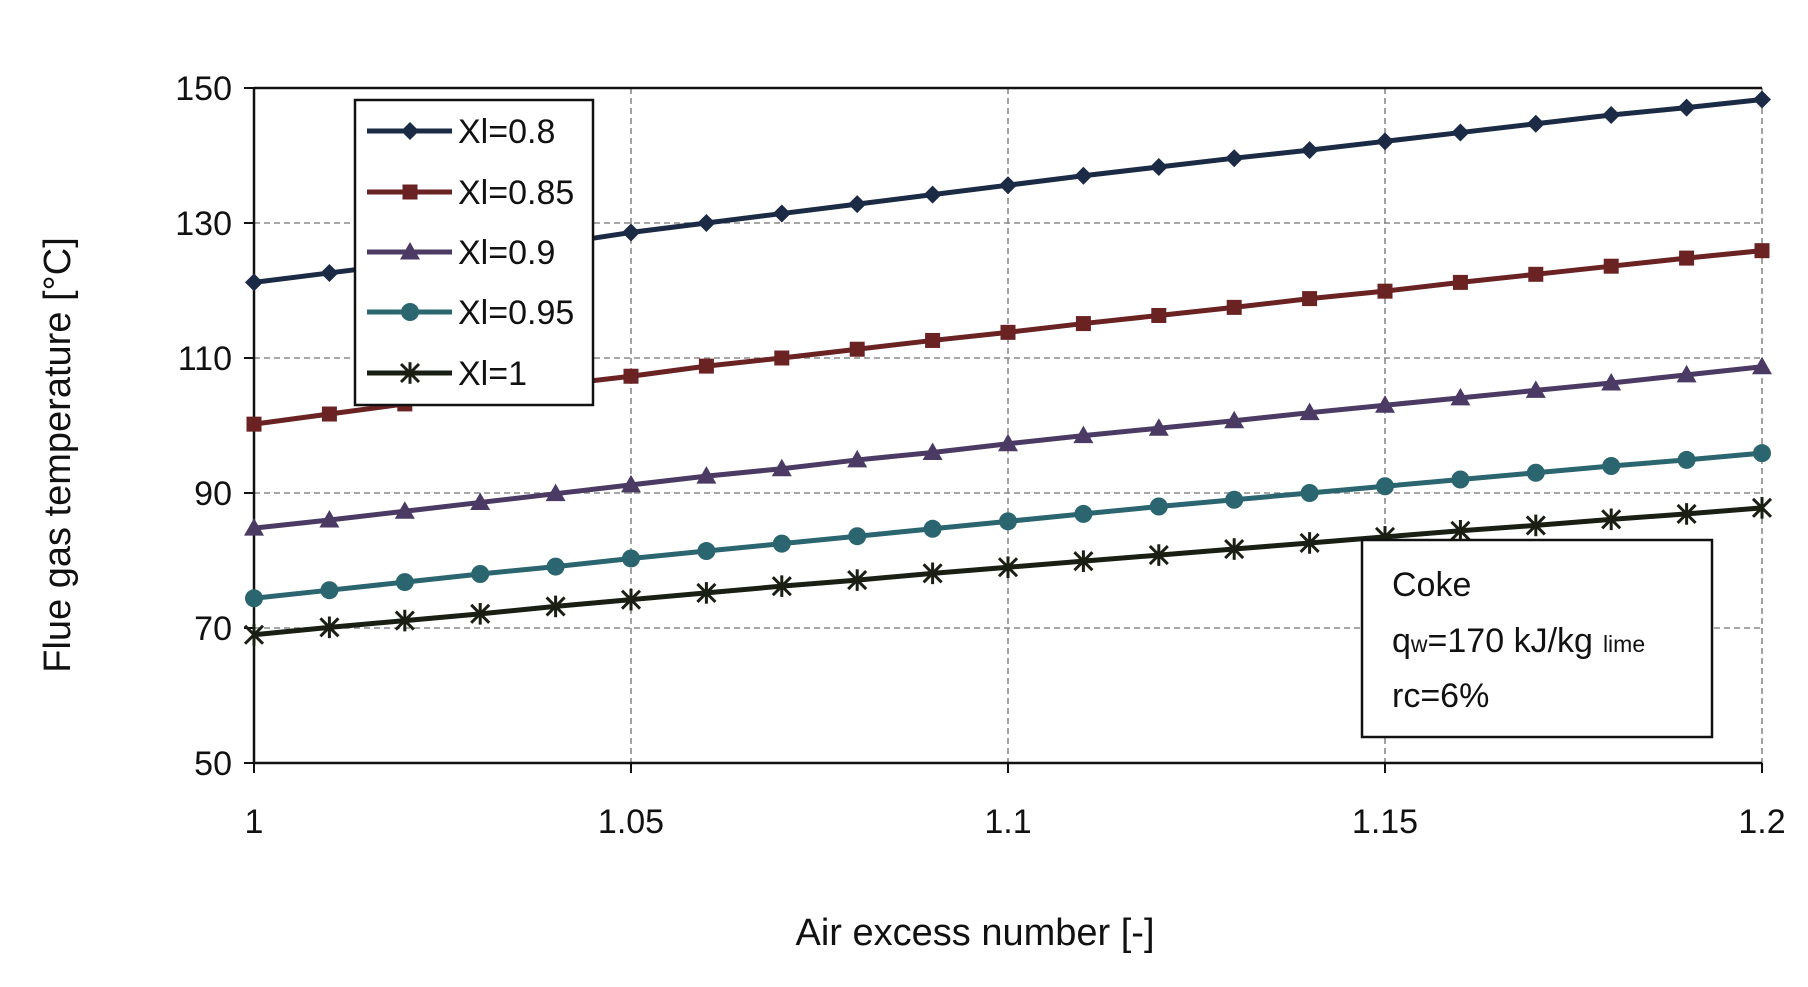 The width and height of the screenshot is (1808, 987). What do you see at coordinates (213, 629) in the screenshot?
I see `y-tick-label: 70` at bounding box center [213, 629].